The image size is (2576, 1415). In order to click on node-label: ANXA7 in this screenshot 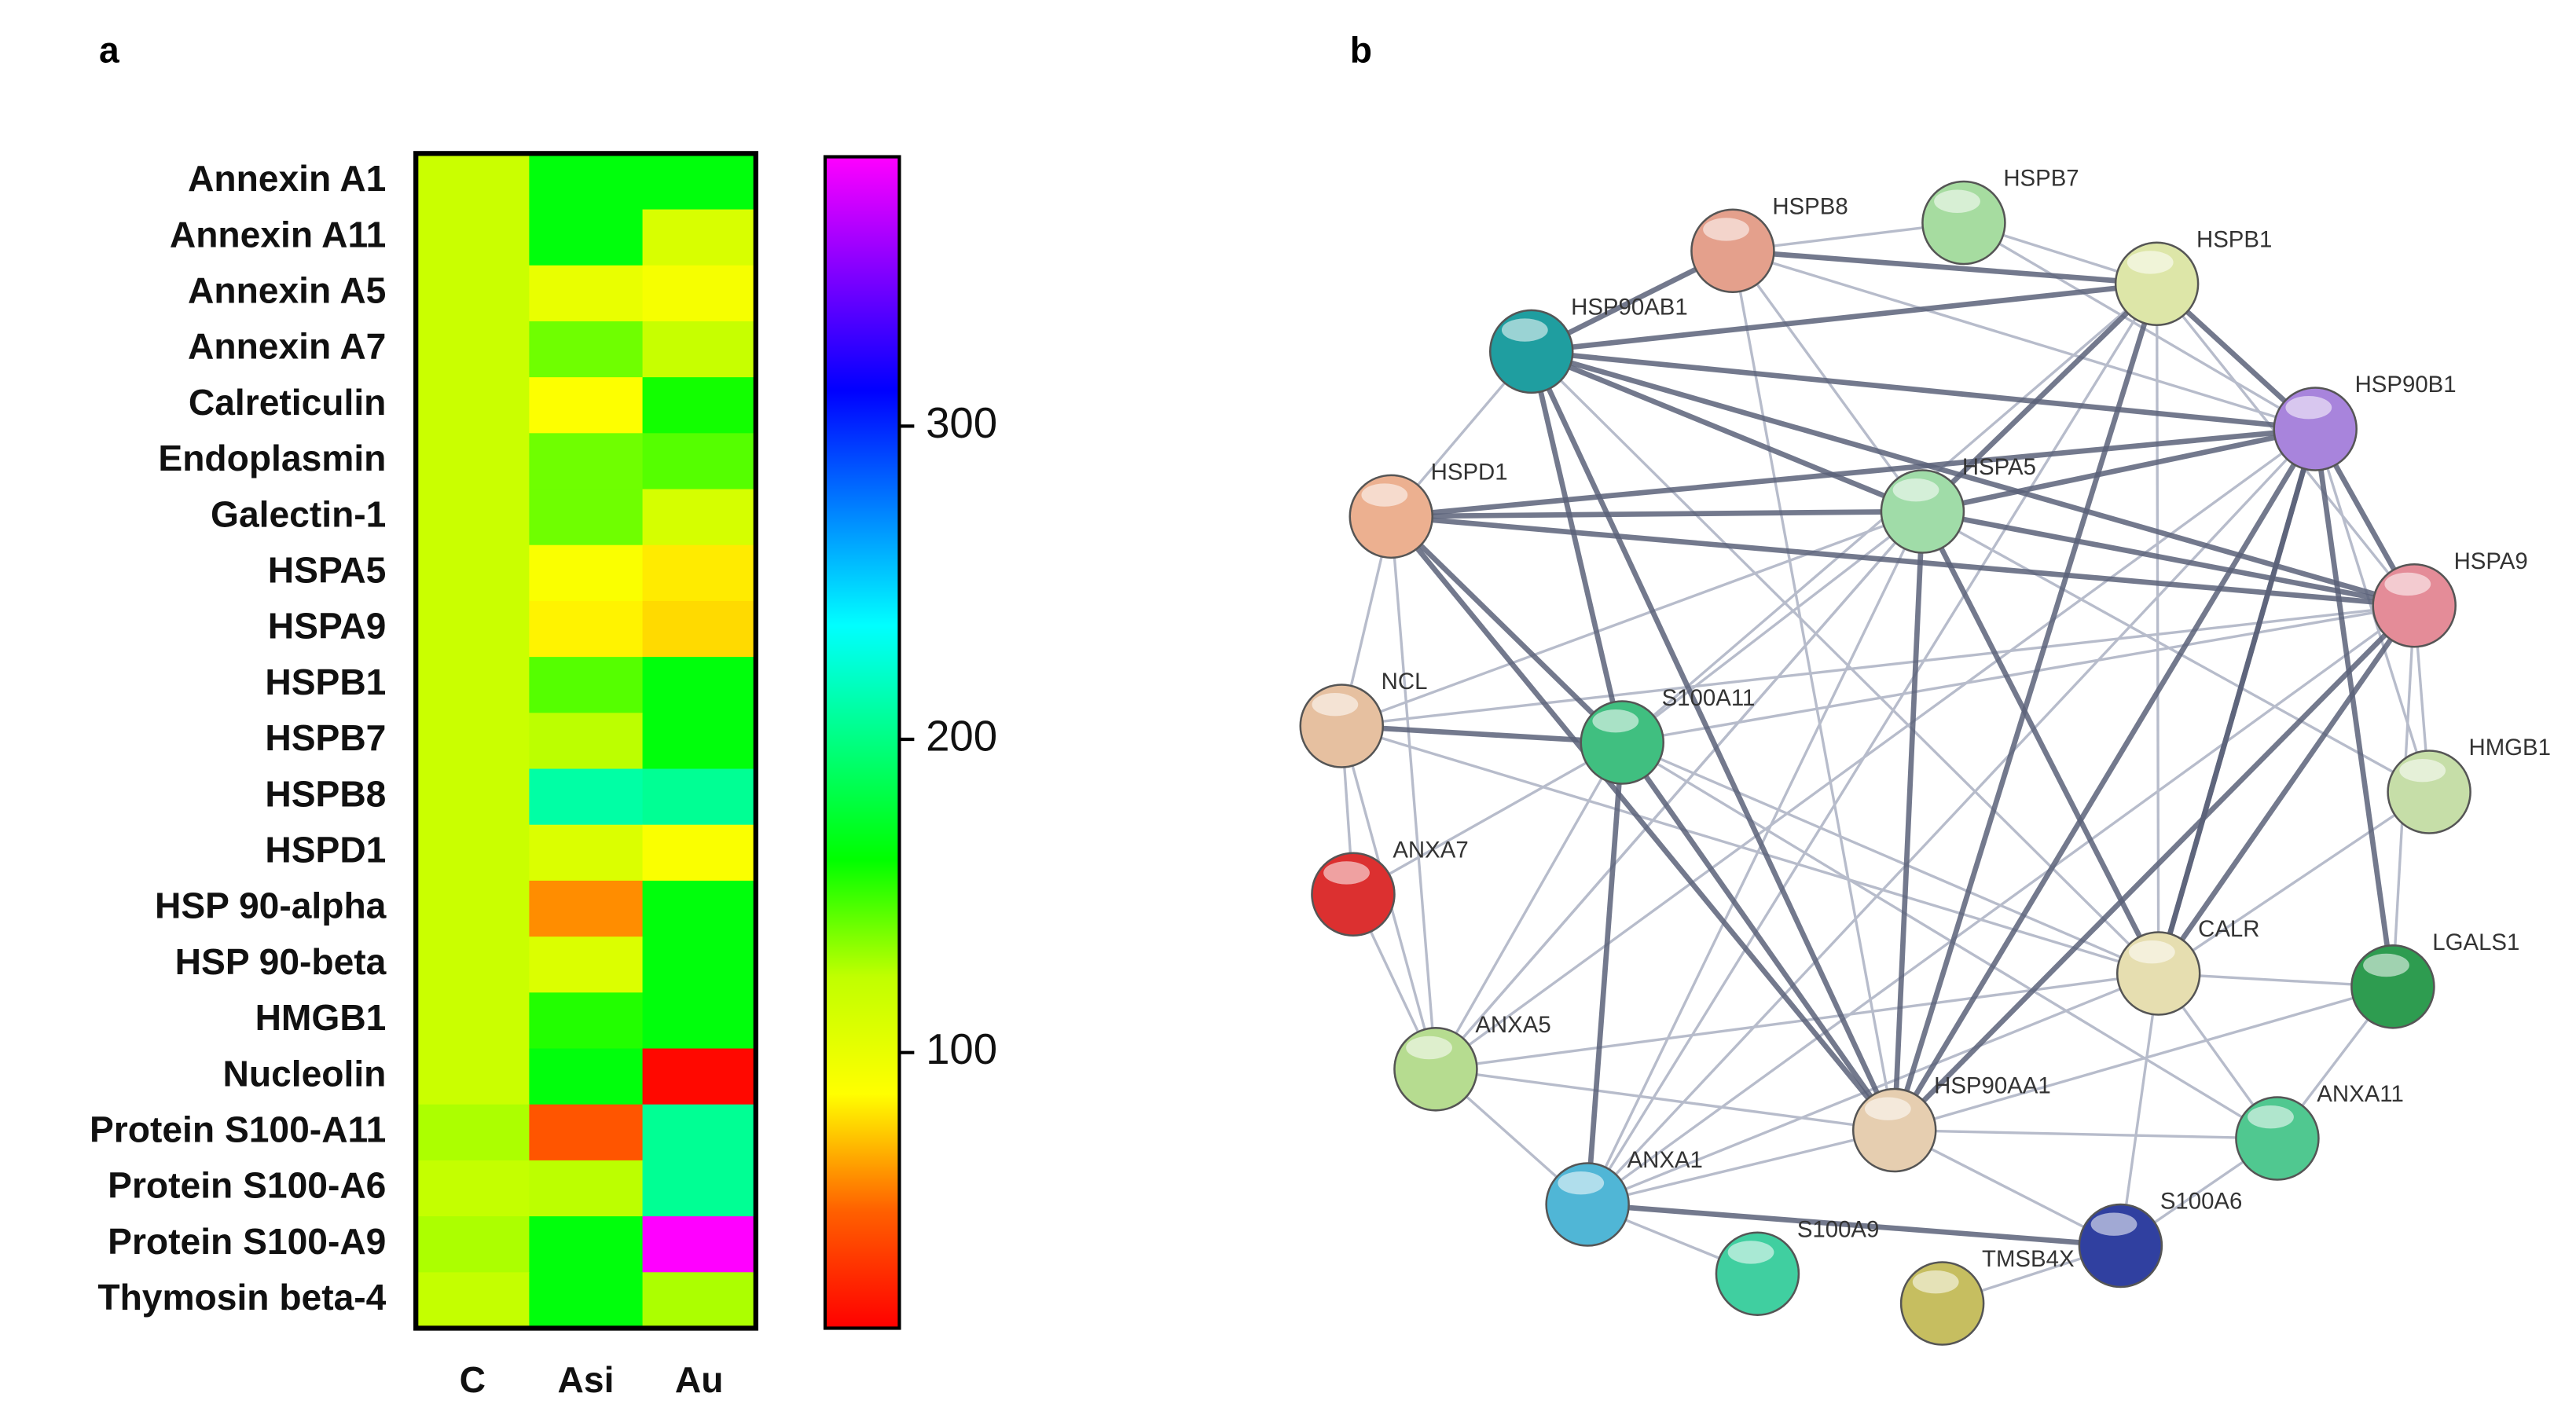, I will do `click(1430, 850)`.